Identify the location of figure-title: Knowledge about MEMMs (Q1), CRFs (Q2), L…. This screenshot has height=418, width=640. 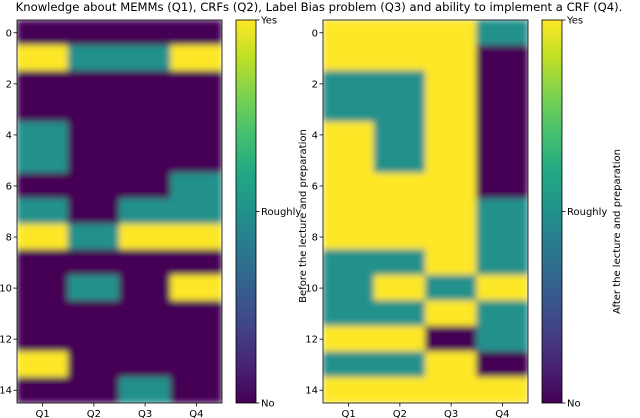
(319, 7).